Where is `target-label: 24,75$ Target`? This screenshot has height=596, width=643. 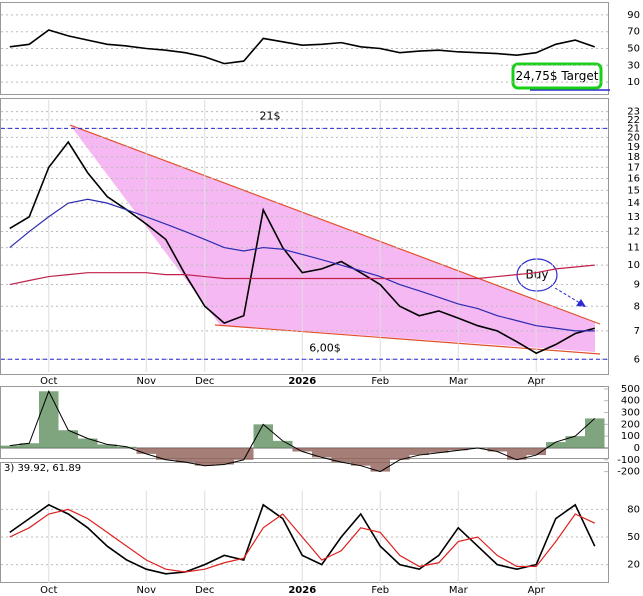 target-label: 24,75$ Target is located at coordinates (557, 76).